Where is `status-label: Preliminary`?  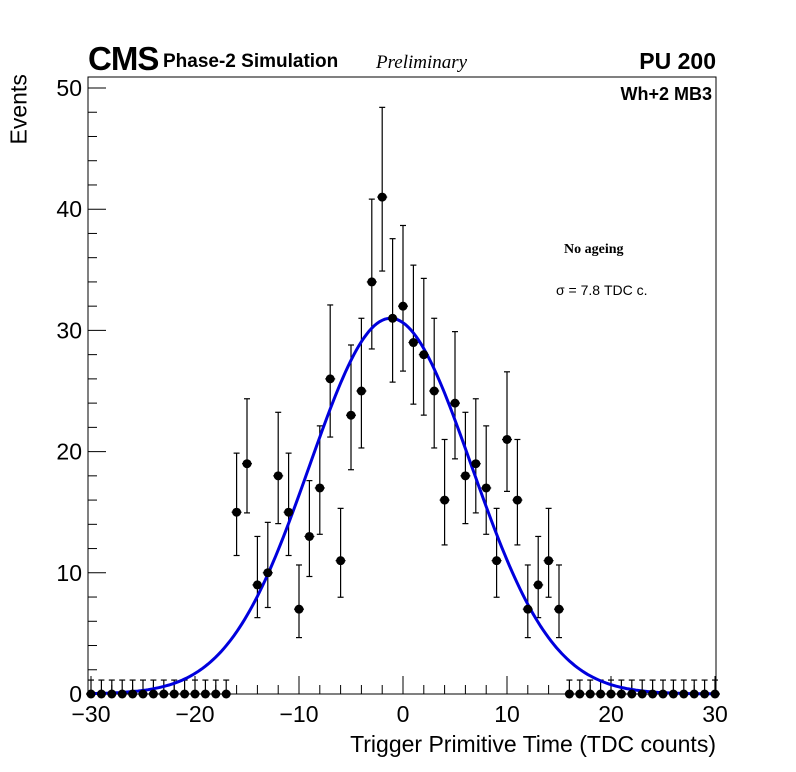
status-label: Preliminary is located at coordinates (422, 62).